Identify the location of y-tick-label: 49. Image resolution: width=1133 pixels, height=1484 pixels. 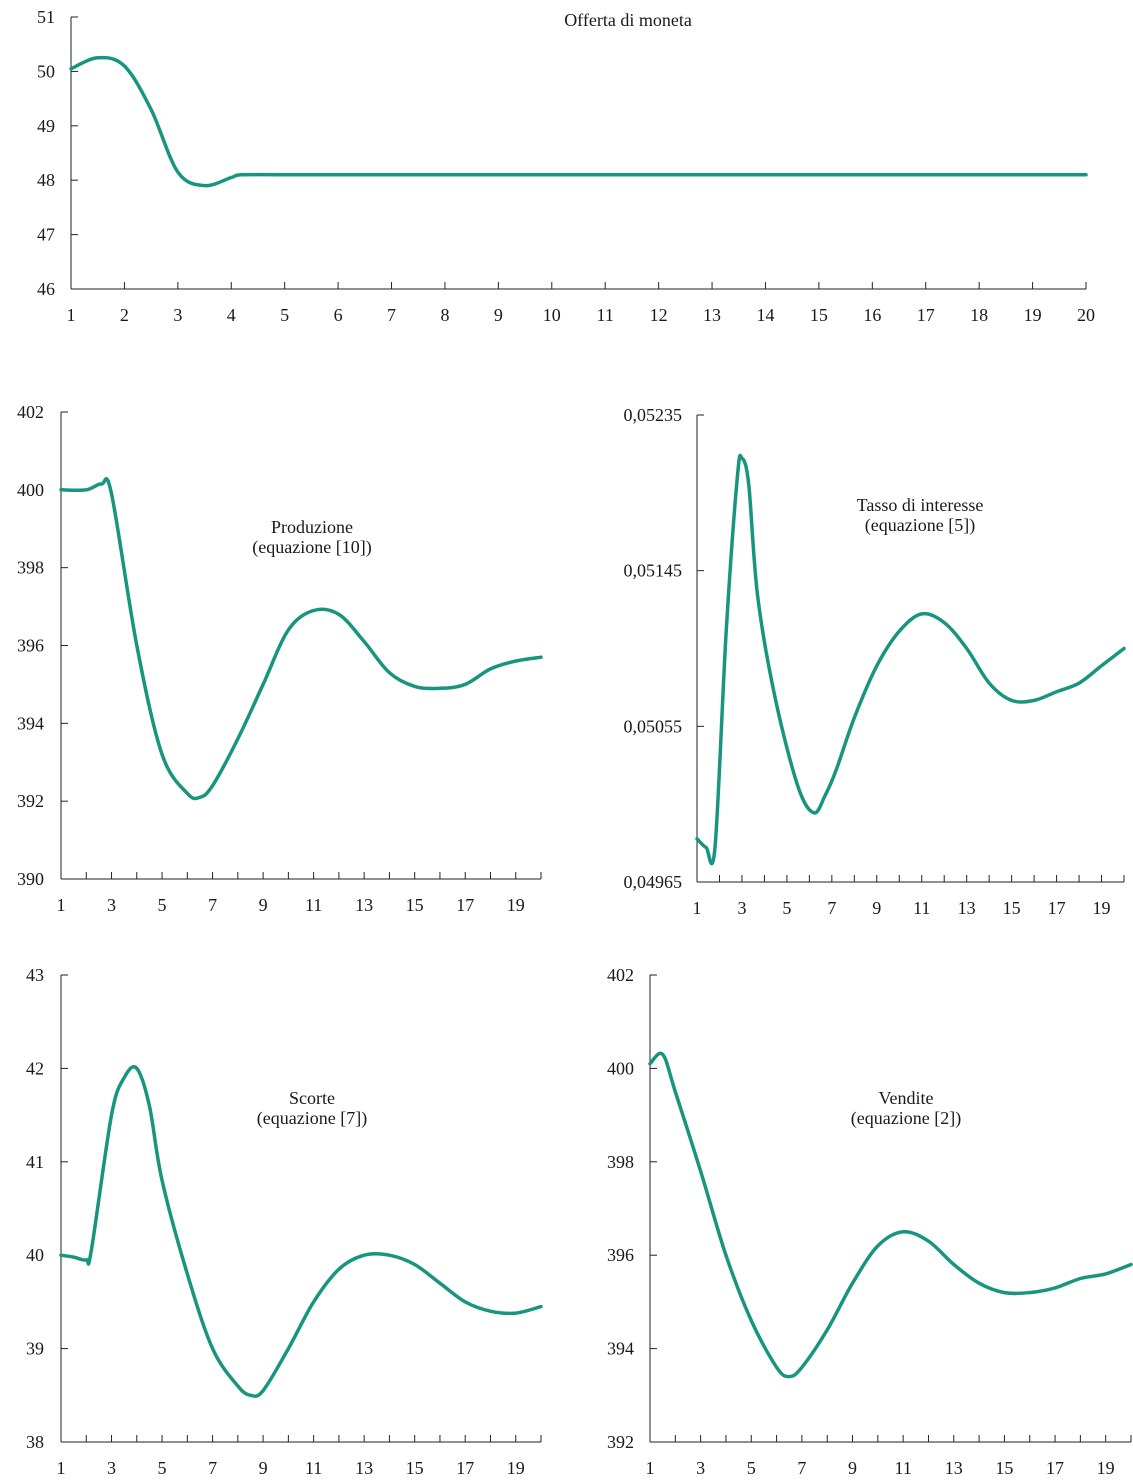
(46, 126).